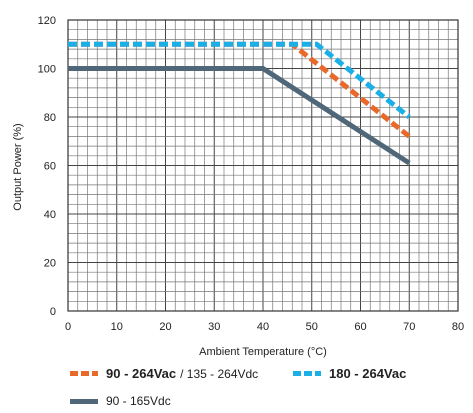 The width and height of the screenshot is (473, 413). I want to click on x-tick-label: 50, so click(312, 327).